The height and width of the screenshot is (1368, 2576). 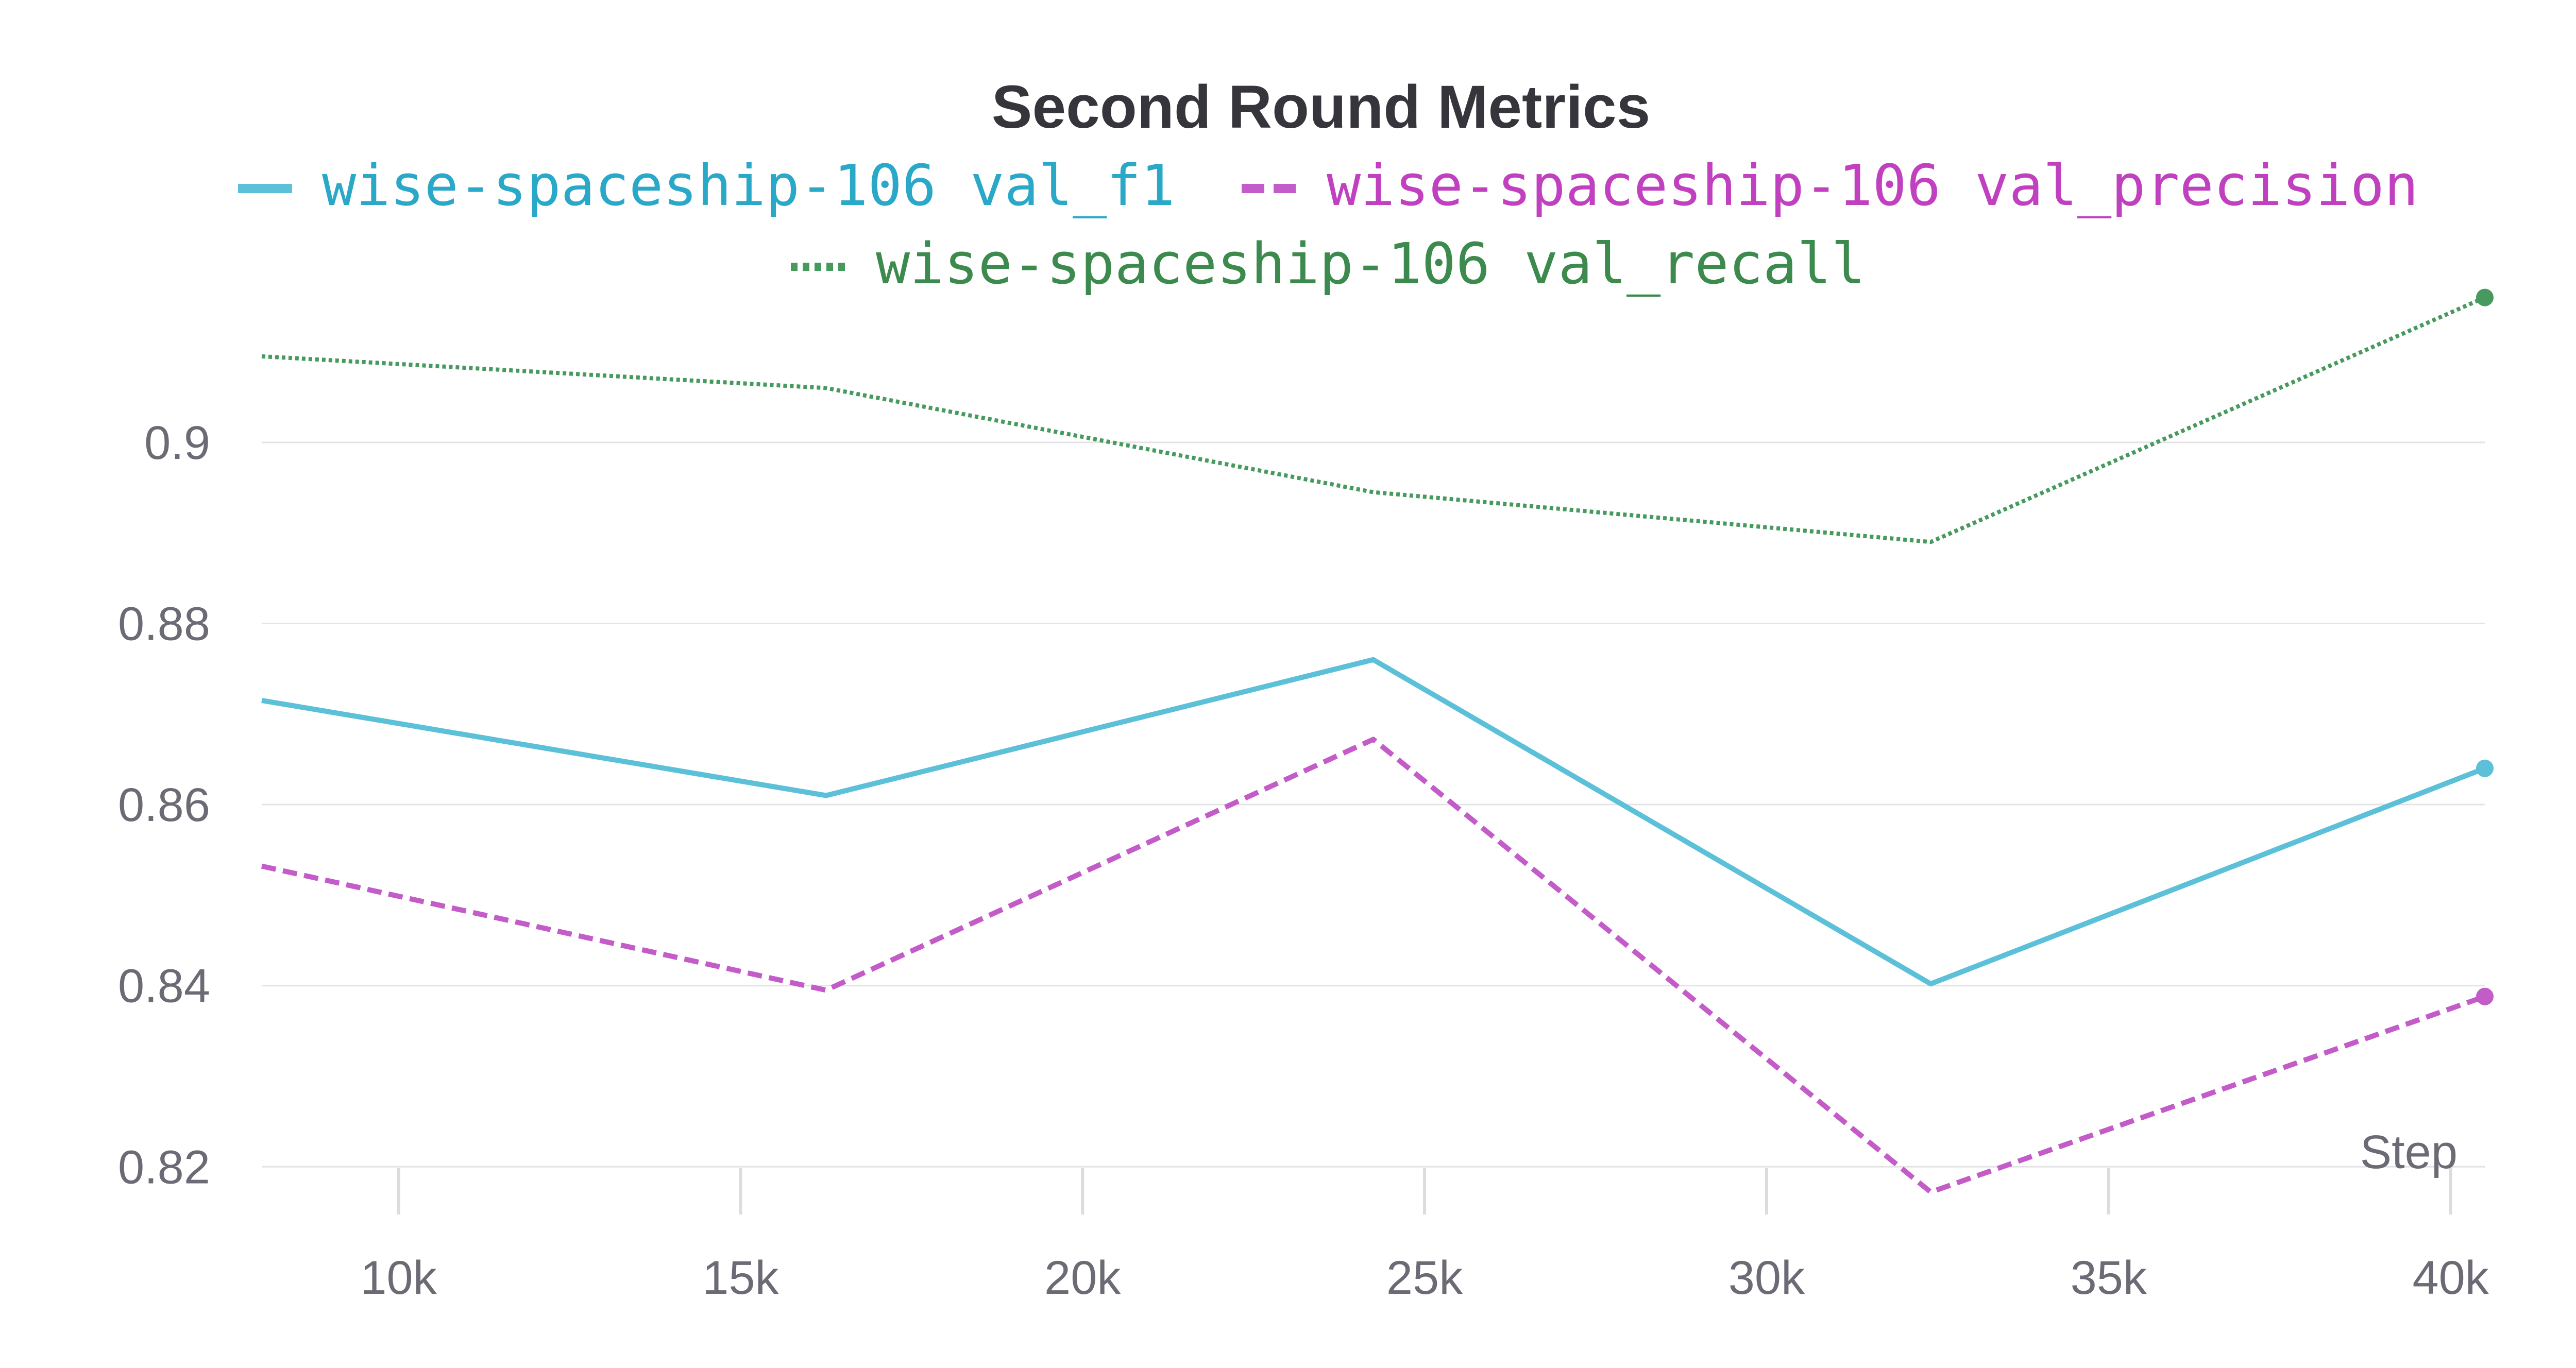 I want to click on y-tick-label: 0.82, so click(x=164, y=1167).